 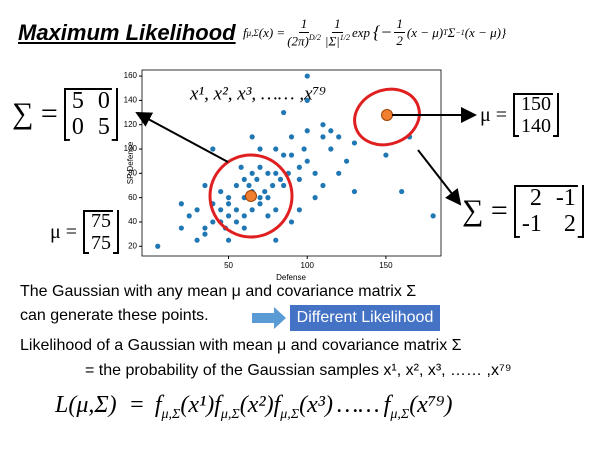 What do you see at coordinates (344, 37) in the screenshot?
I see `sup: 1/2` at bounding box center [344, 37].